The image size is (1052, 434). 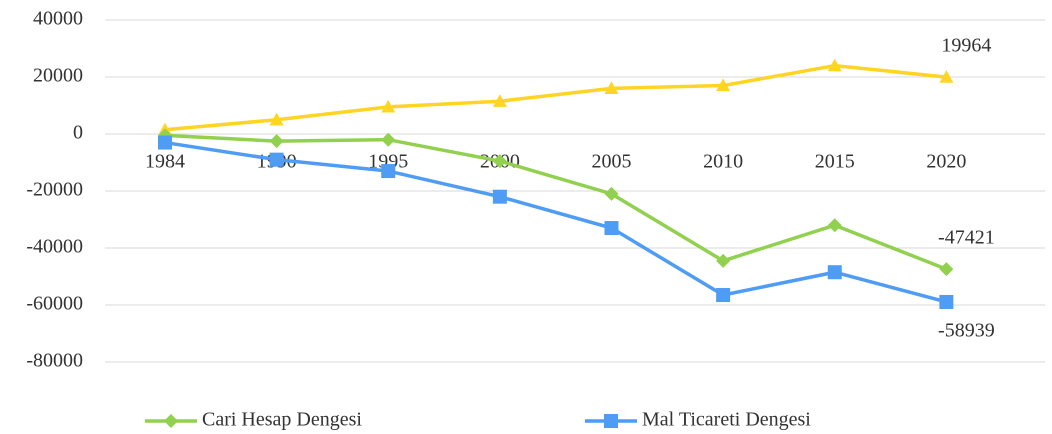 What do you see at coordinates (282, 420) in the screenshot?
I see `legend-label: Cari Hesap Dengesi` at bounding box center [282, 420].